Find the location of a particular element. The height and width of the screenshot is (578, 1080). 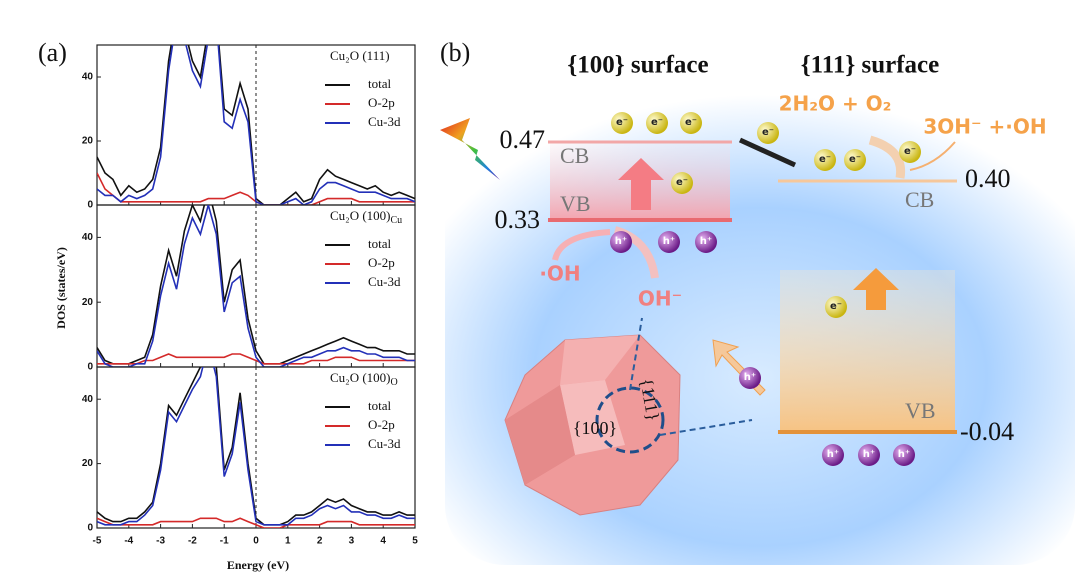

x-axis-label: Energy (eV) is located at coordinates (258, 565).